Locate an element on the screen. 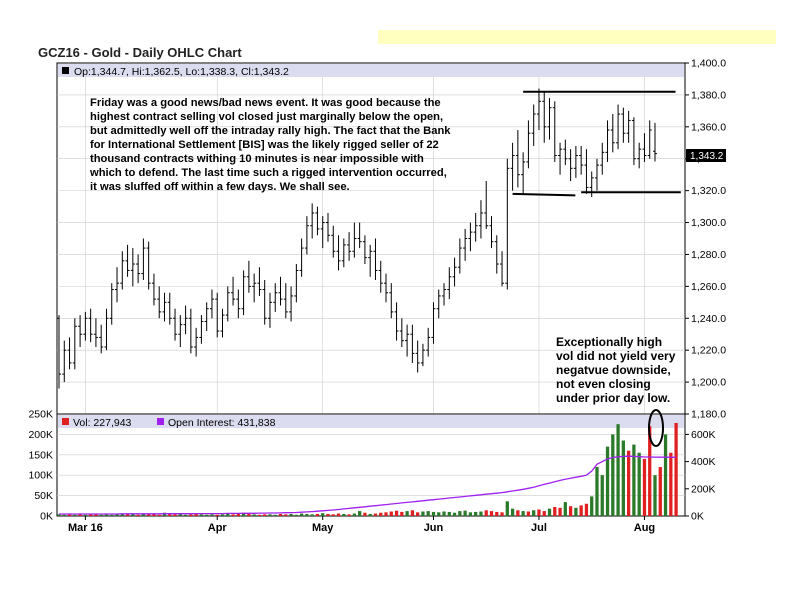 Image resolution: width=800 pixels, height=600 pixels. annotation-volume-line: under prior day low. is located at coordinates (613, 398).